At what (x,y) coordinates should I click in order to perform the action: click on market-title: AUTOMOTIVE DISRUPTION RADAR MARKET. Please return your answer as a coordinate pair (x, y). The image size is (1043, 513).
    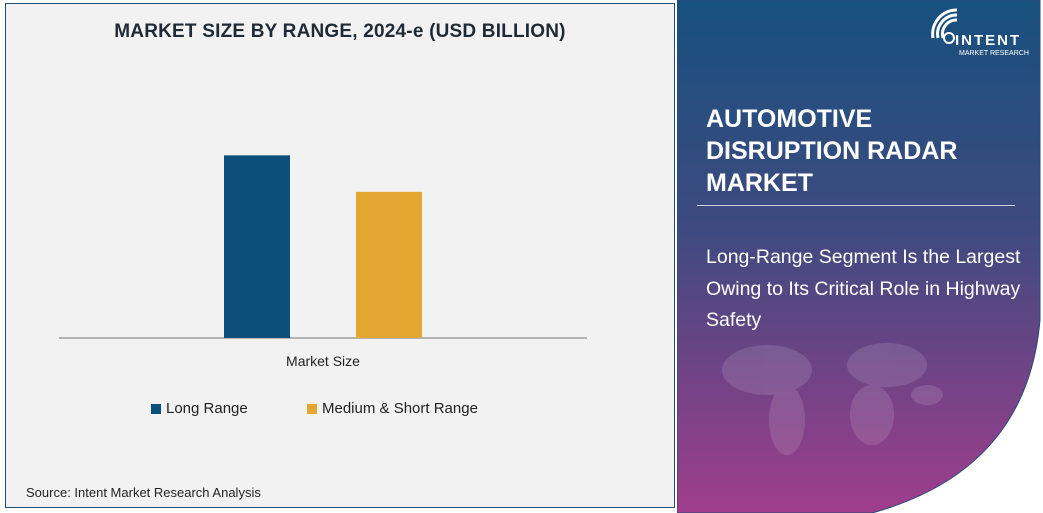
    Looking at the image, I should click on (832, 151).